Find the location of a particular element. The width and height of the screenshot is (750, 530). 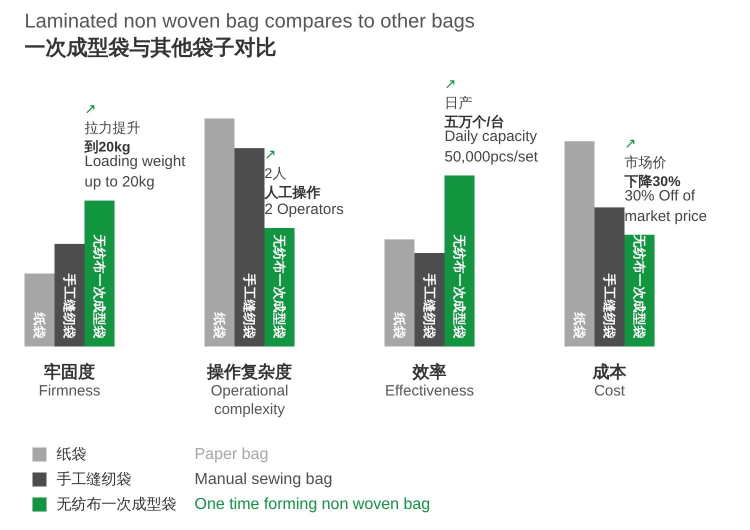

text: One time forming non woven bag is located at coordinates (312, 504).